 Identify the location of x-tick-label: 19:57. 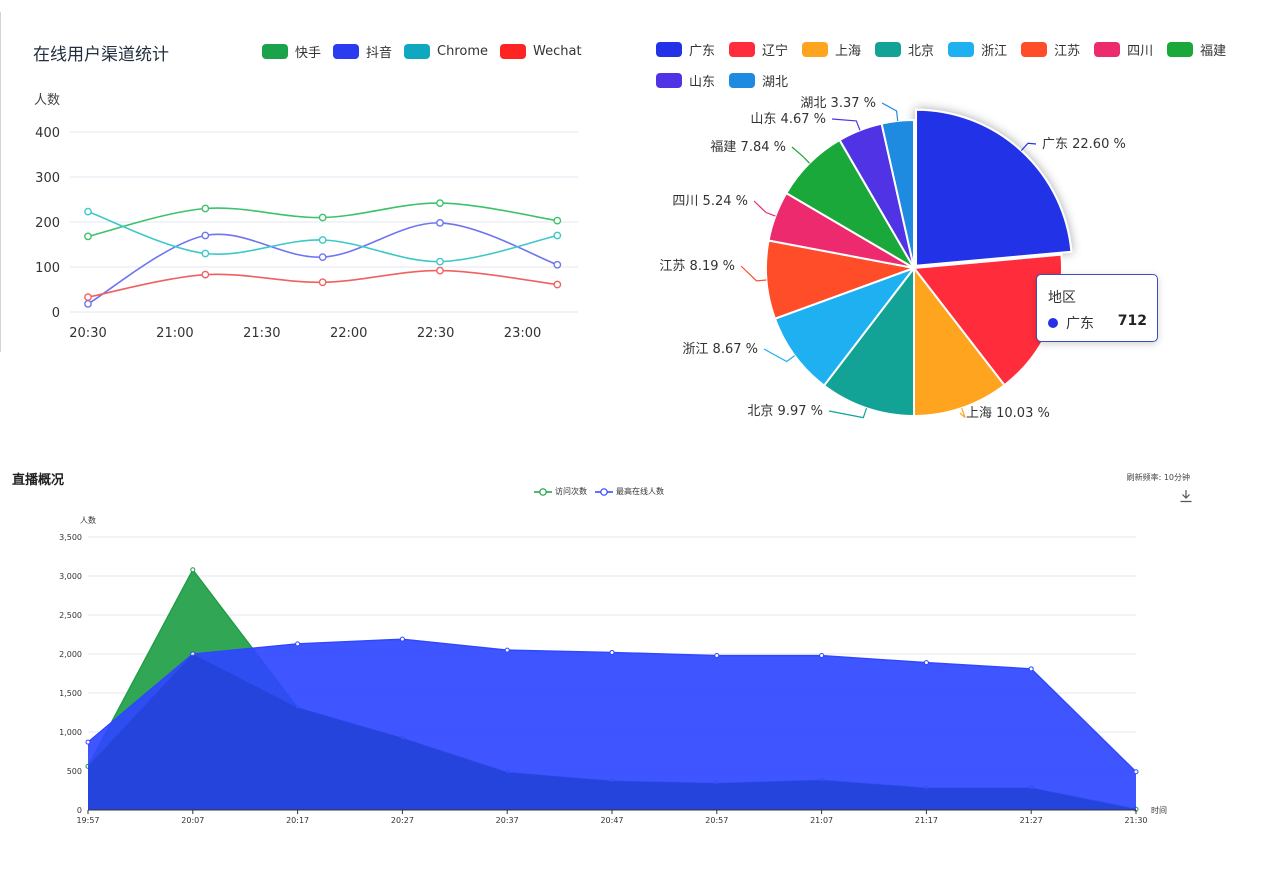
(87, 820).